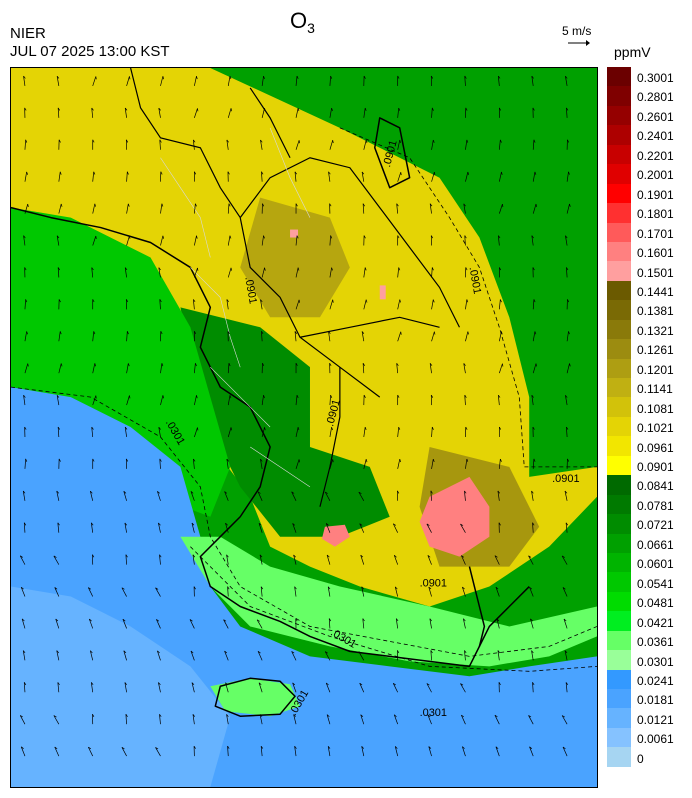 The height and width of the screenshot is (798, 692). What do you see at coordinates (454, 516) in the screenshot?
I see `field-pink-hotspot-east` at bounding box center [454, 516].